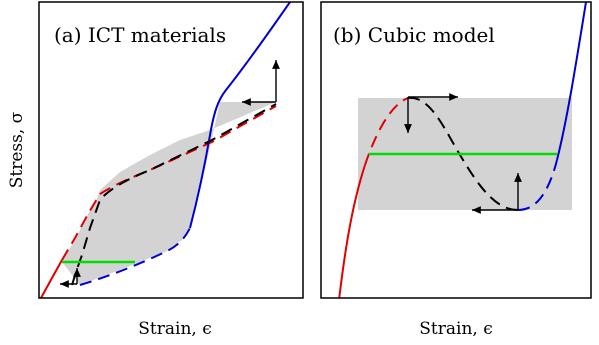 The height and width of the screenshot is (345, 599). Describe the element at coordinates (455, 329) in the screenshot. I see `x-axis-label-b: Strain, ϵ` at that location.